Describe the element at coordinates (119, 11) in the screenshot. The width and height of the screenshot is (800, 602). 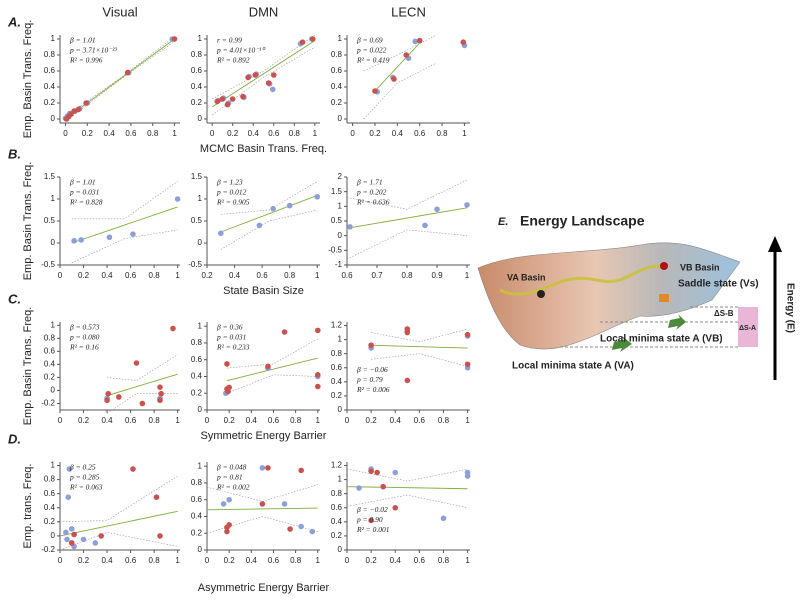
I see `column-title: Visual` at that location.